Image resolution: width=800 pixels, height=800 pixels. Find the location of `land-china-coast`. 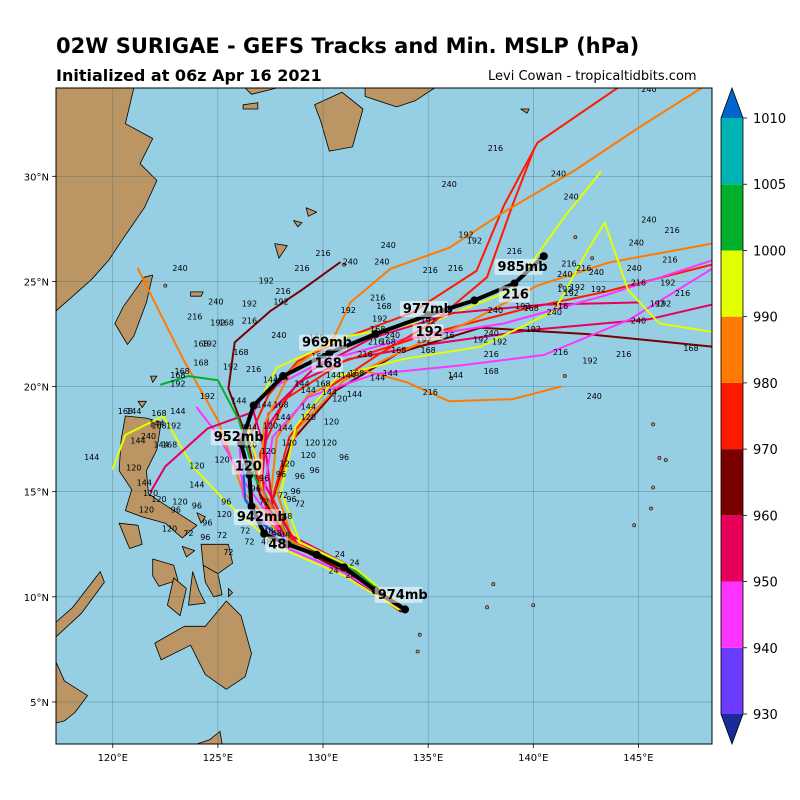

land-china-coast is located at coordinates (107, 200).